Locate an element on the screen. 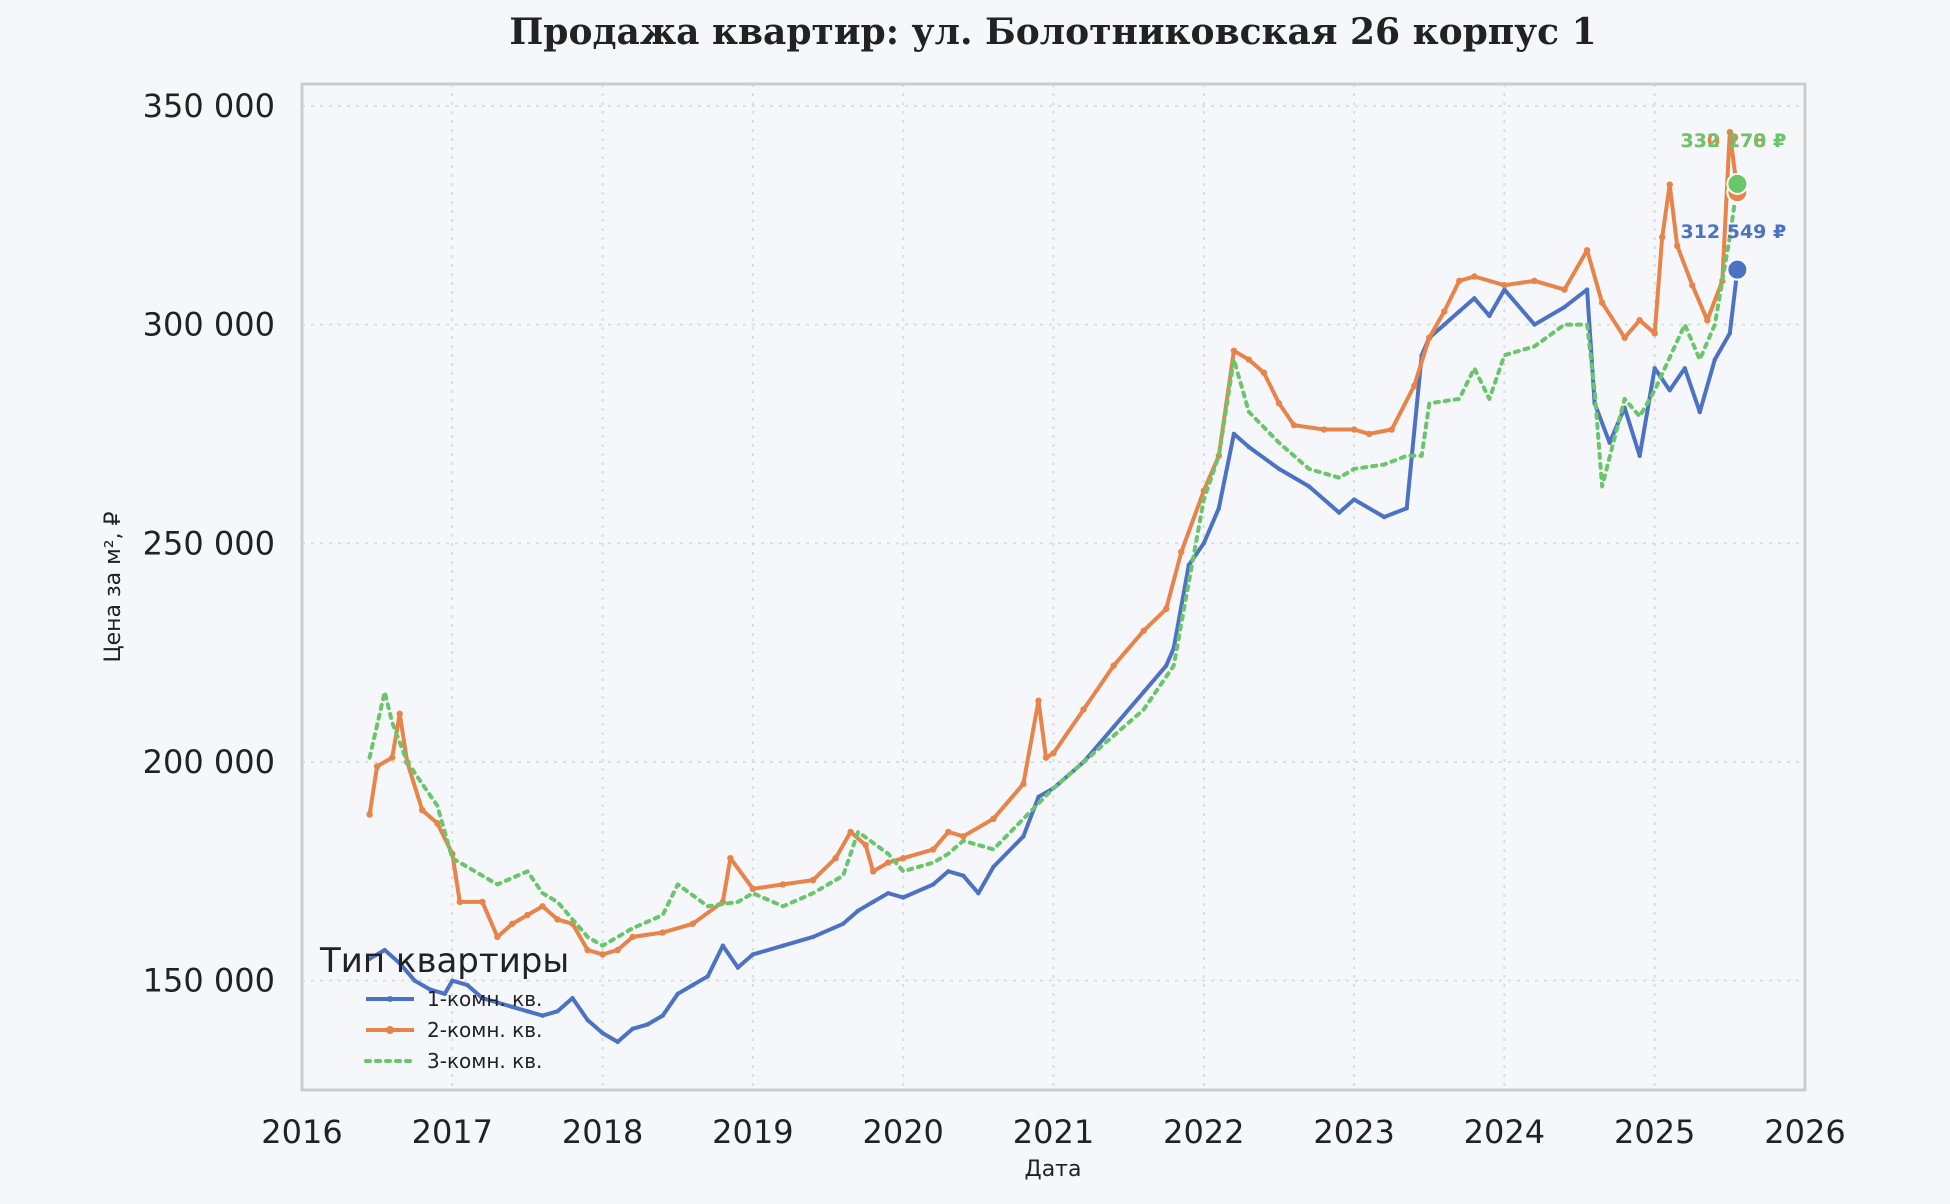 This screenshot has height=1204, width=1950. y-axis-label: Цена за м², ₽ is located at coordinates (113, 586).